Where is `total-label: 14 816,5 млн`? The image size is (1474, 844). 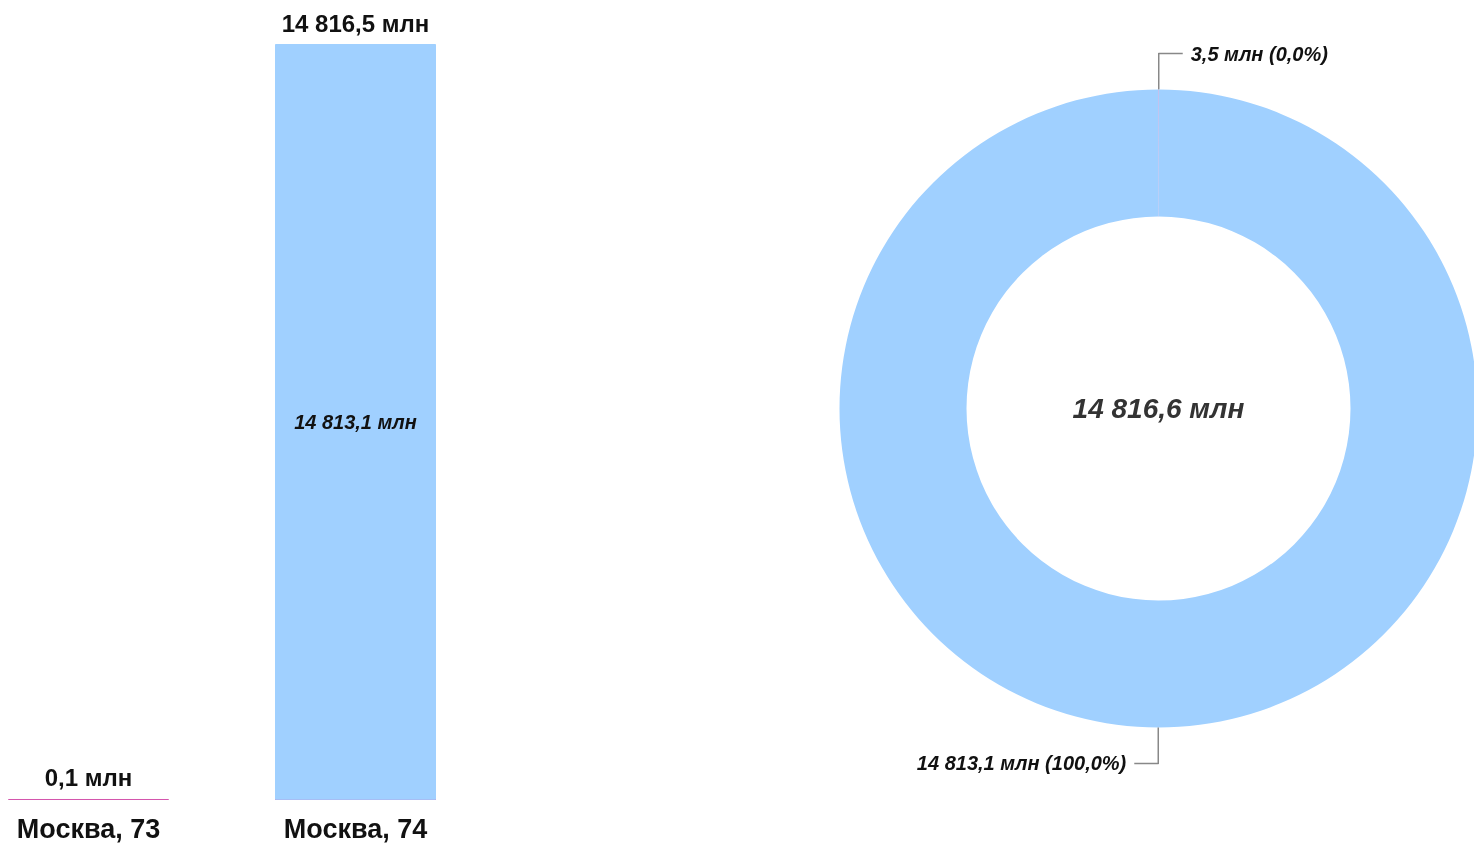
total-label: 14 816,5 млн is located at coordinates (355, 23).